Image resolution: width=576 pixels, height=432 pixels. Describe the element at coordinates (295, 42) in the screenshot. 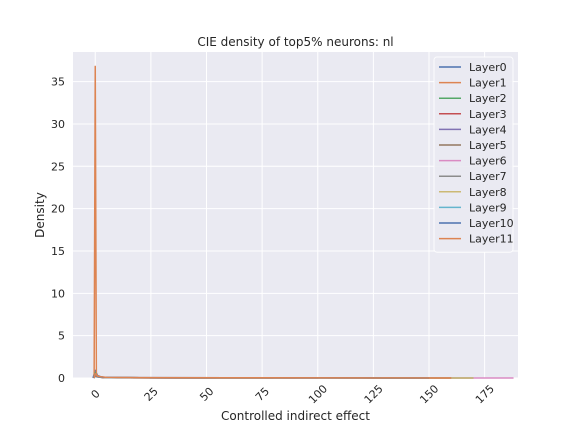

I see `chart-title: CIE density of top5% neurons: nl` at that location.